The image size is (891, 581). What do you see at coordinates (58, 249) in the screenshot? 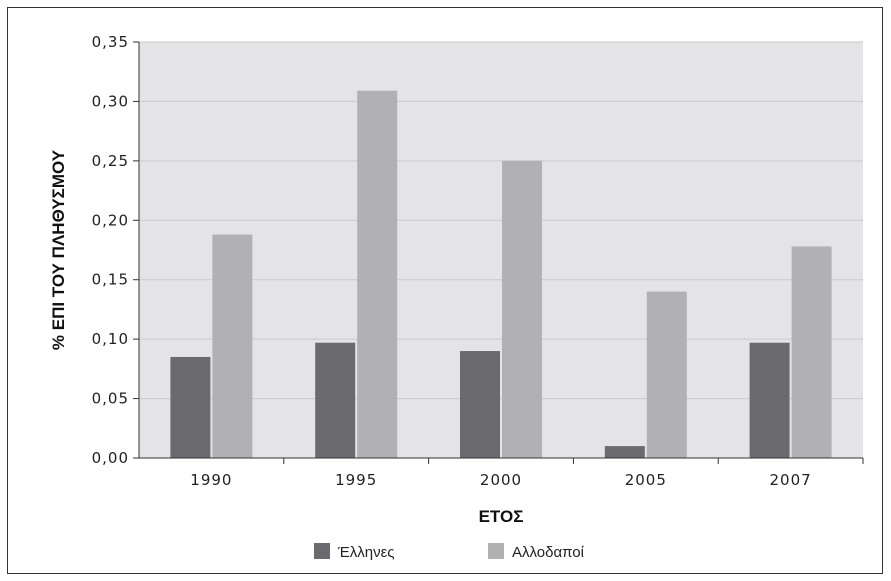
I see `y-axis-title: % ΕΠΙ ΤΟΥ ΠΛΗΘΥΣΜΟΥ` at bounding box center [58, 249].